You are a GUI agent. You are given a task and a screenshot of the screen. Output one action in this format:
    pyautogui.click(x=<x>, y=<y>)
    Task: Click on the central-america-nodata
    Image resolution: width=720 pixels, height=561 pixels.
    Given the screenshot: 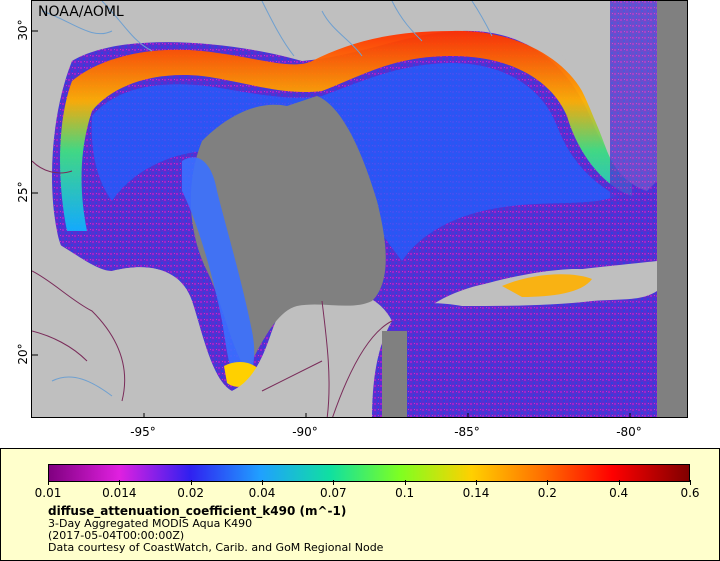 What is the action you would take?
    pyautogui.click(x=394, y=374)
    